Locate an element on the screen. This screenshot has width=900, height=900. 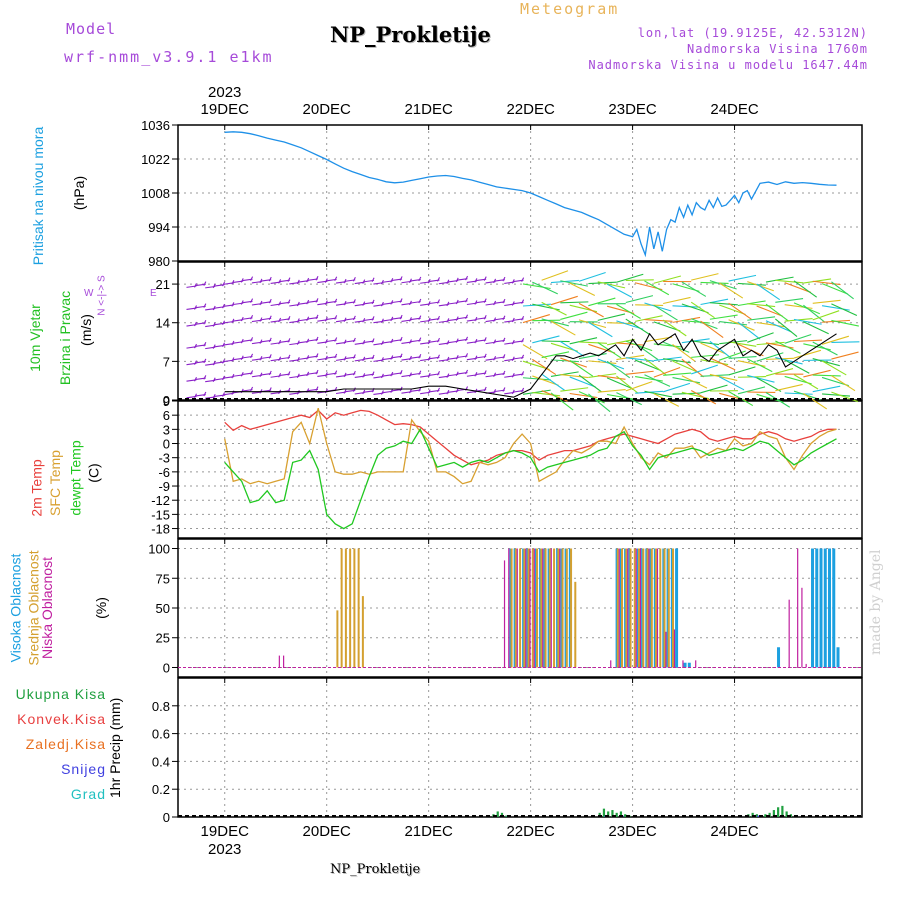
wind-speed-line is located at coordinates (530, 365).